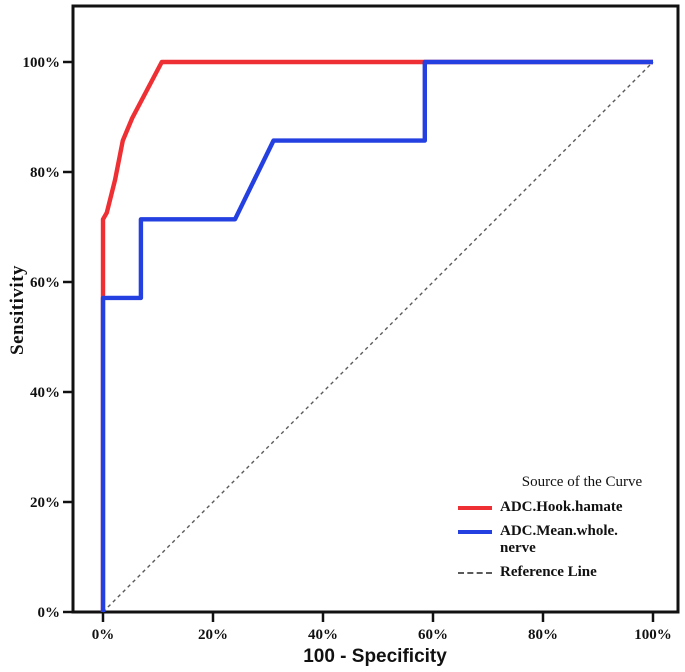 The width and height of the screenshot is (685, 672). I want to click on x-tick-label: 0%, so click(103, 635).